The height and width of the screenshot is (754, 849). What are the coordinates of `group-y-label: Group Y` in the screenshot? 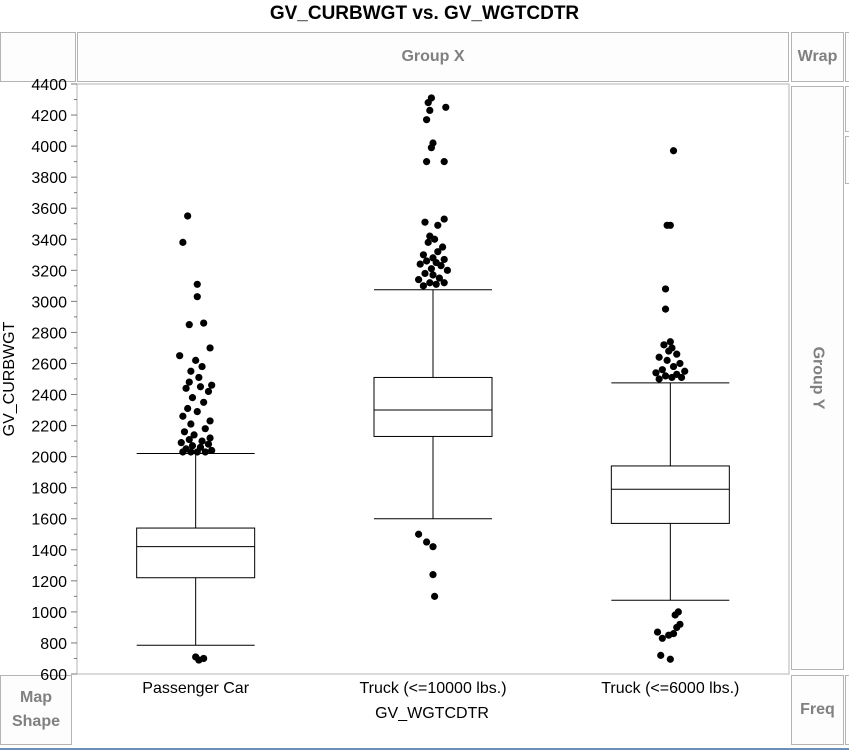 It's located at (818, 378).